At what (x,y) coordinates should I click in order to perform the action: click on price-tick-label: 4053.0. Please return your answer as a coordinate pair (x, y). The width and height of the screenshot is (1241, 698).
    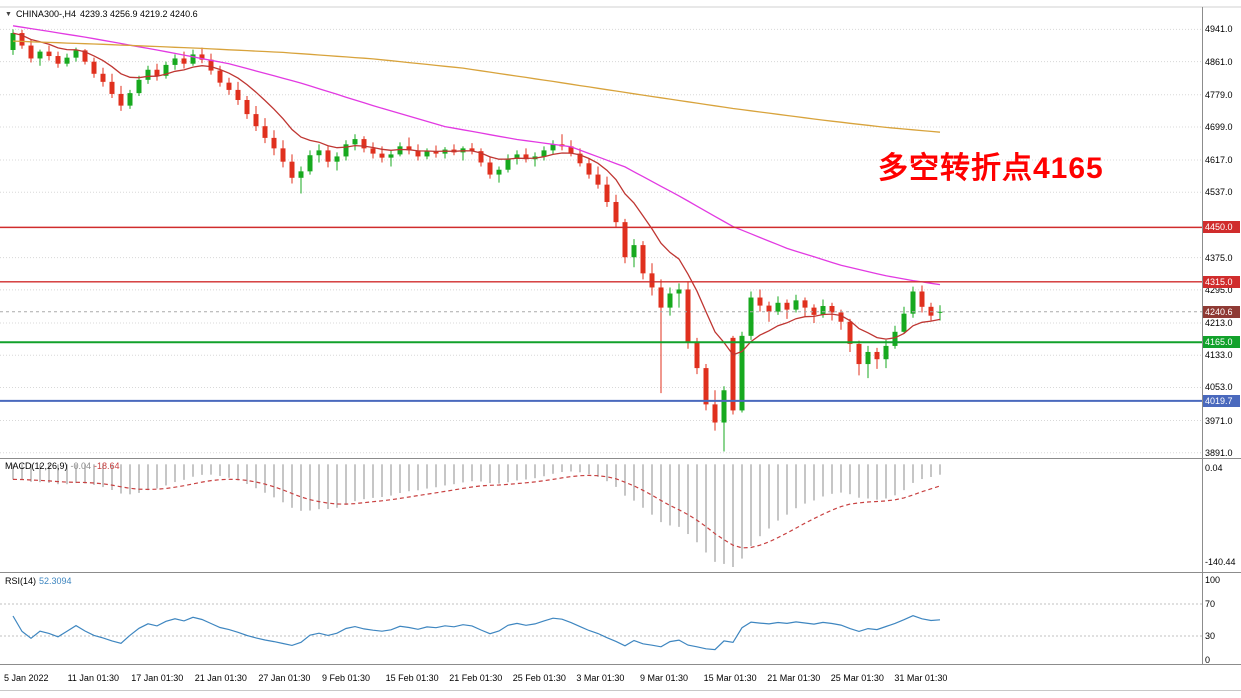
    Looking at the image, I should click on (1219, 387).